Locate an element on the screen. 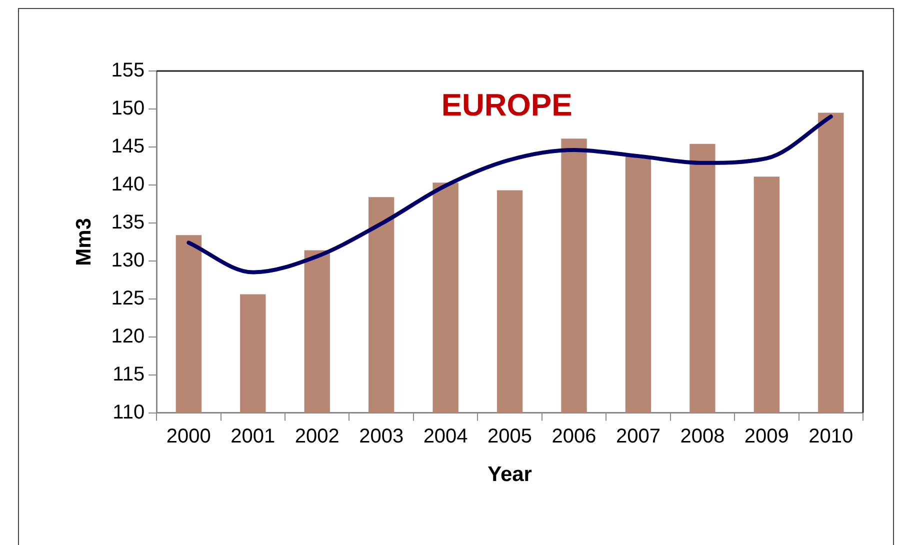  x-tick-label: 2004 is located at coordinates (445, 436).